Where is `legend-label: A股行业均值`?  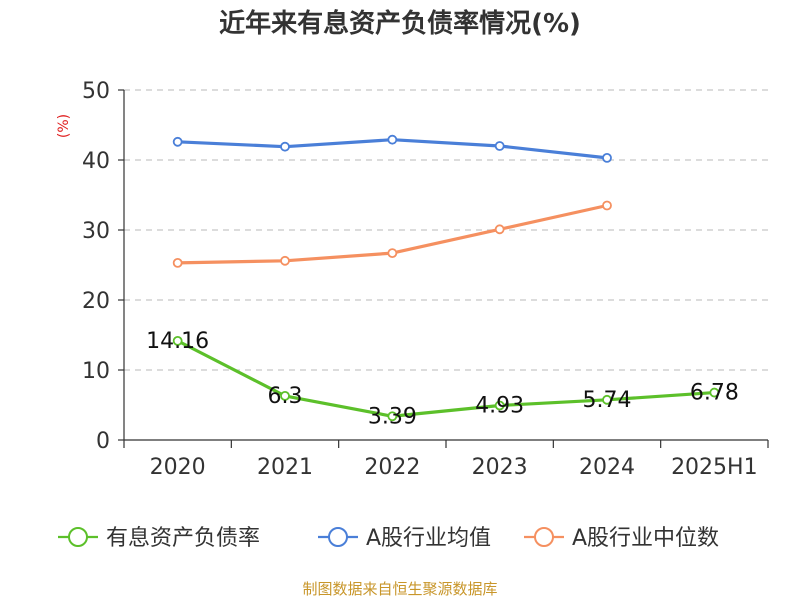
legend-label: A股行业均值 is located at coordinates (428, 538).